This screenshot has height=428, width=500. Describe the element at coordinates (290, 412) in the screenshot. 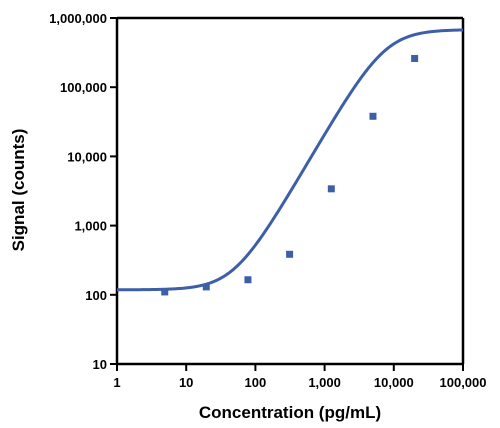

I see `x-axis-title: Concentration (pg/mL)` at that location.